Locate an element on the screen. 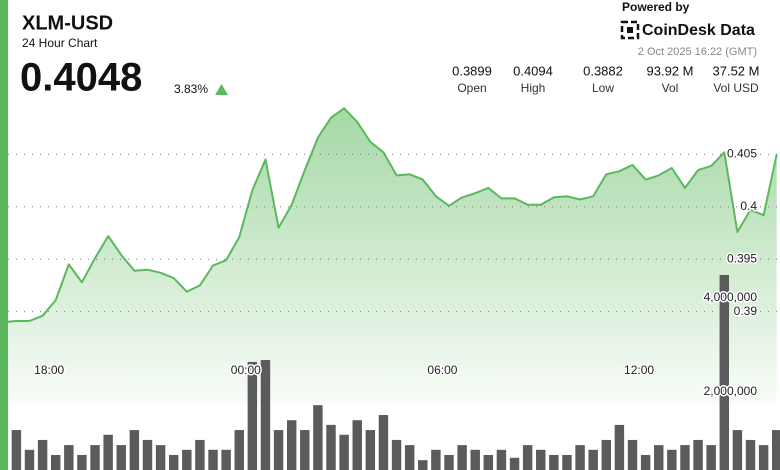 The image size is (780, 470). stat-label: Open is located at coordinates (471, 88).